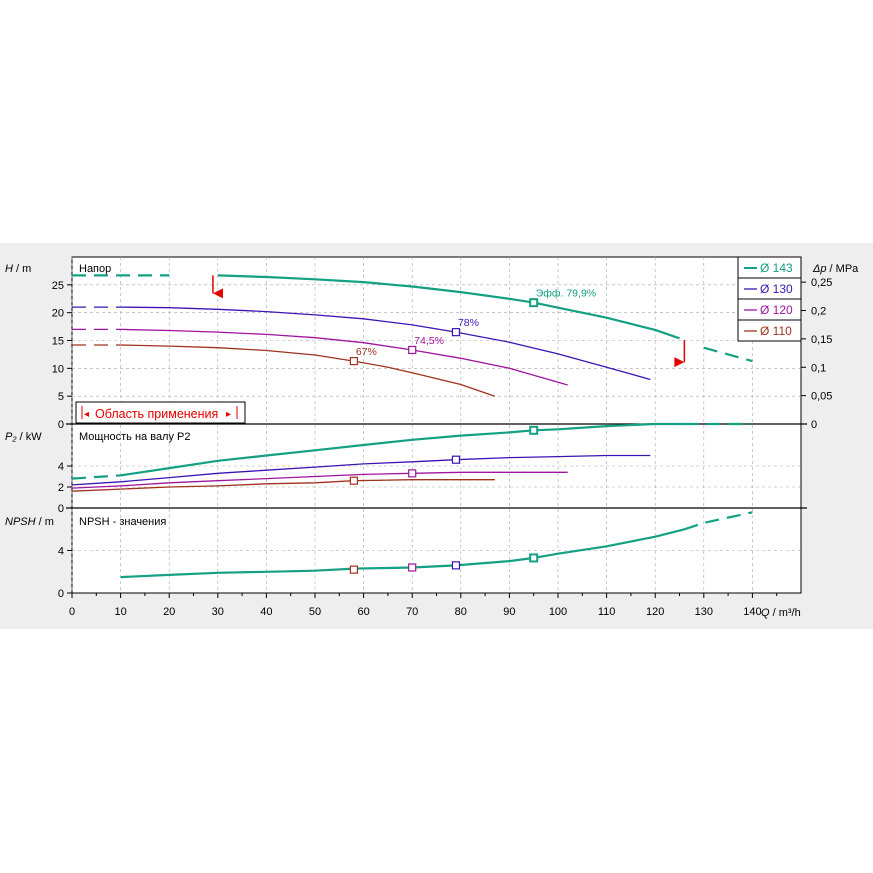 The width and height of the screenshot is (873, 873). What do you see at coordinates (353, 569) in the screenshot?
I see `npsh-marker-d110` at bounding box center [353, 569].